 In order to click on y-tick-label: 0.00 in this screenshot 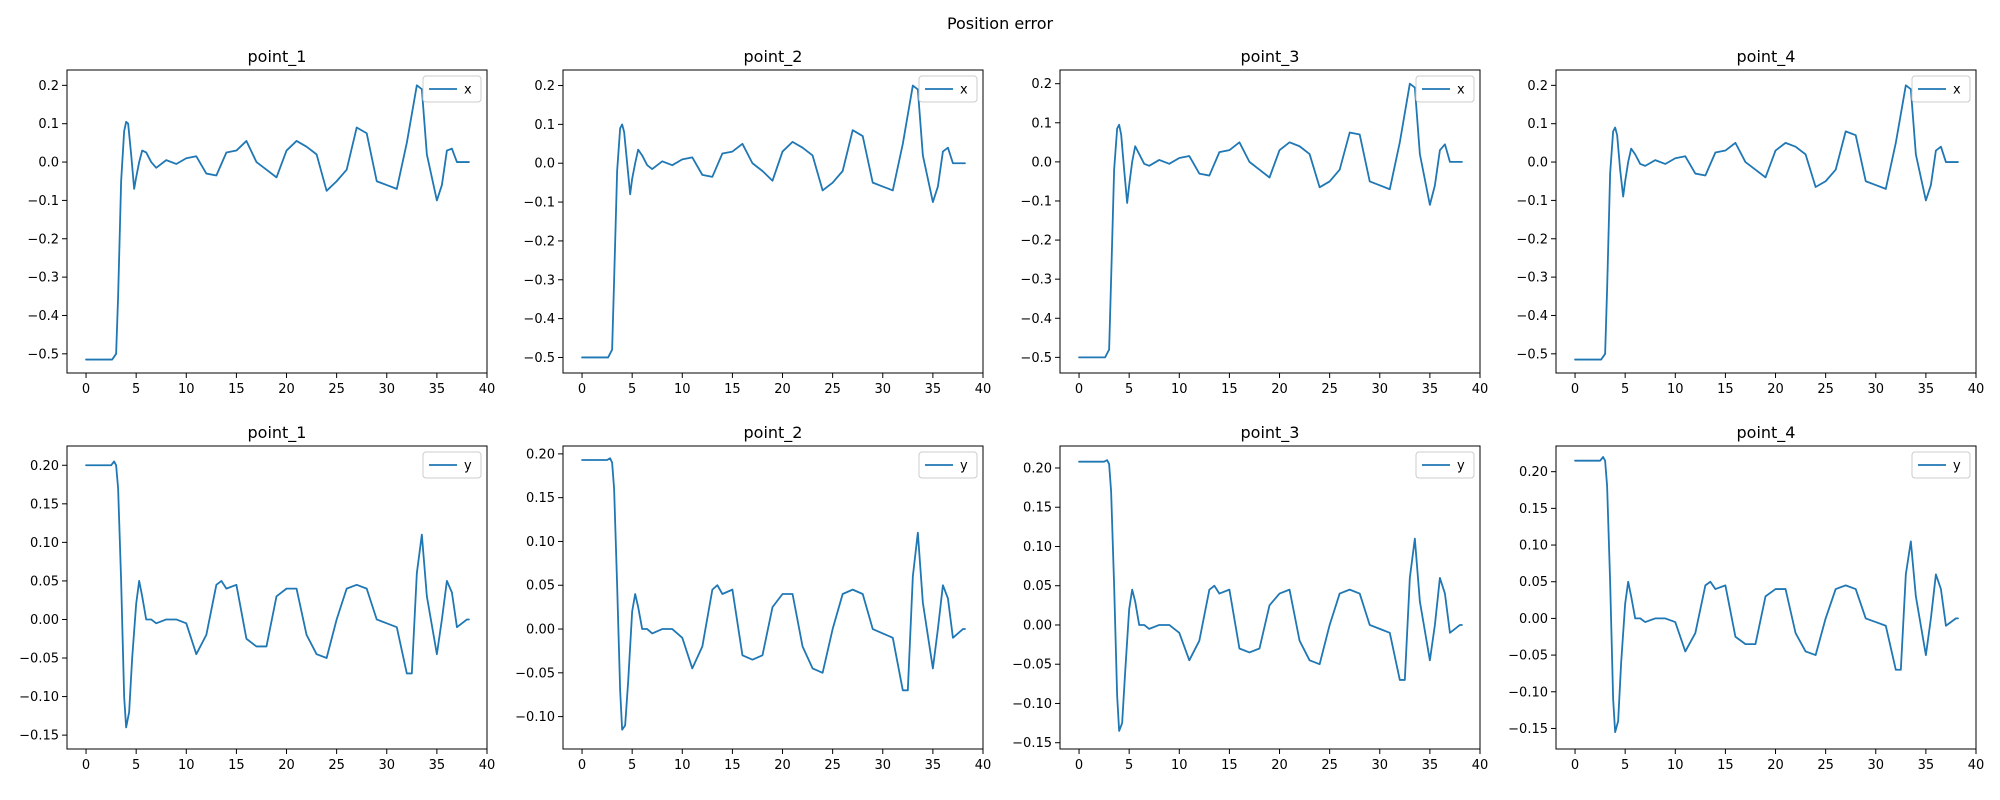, I will do `click(540, 630)`.